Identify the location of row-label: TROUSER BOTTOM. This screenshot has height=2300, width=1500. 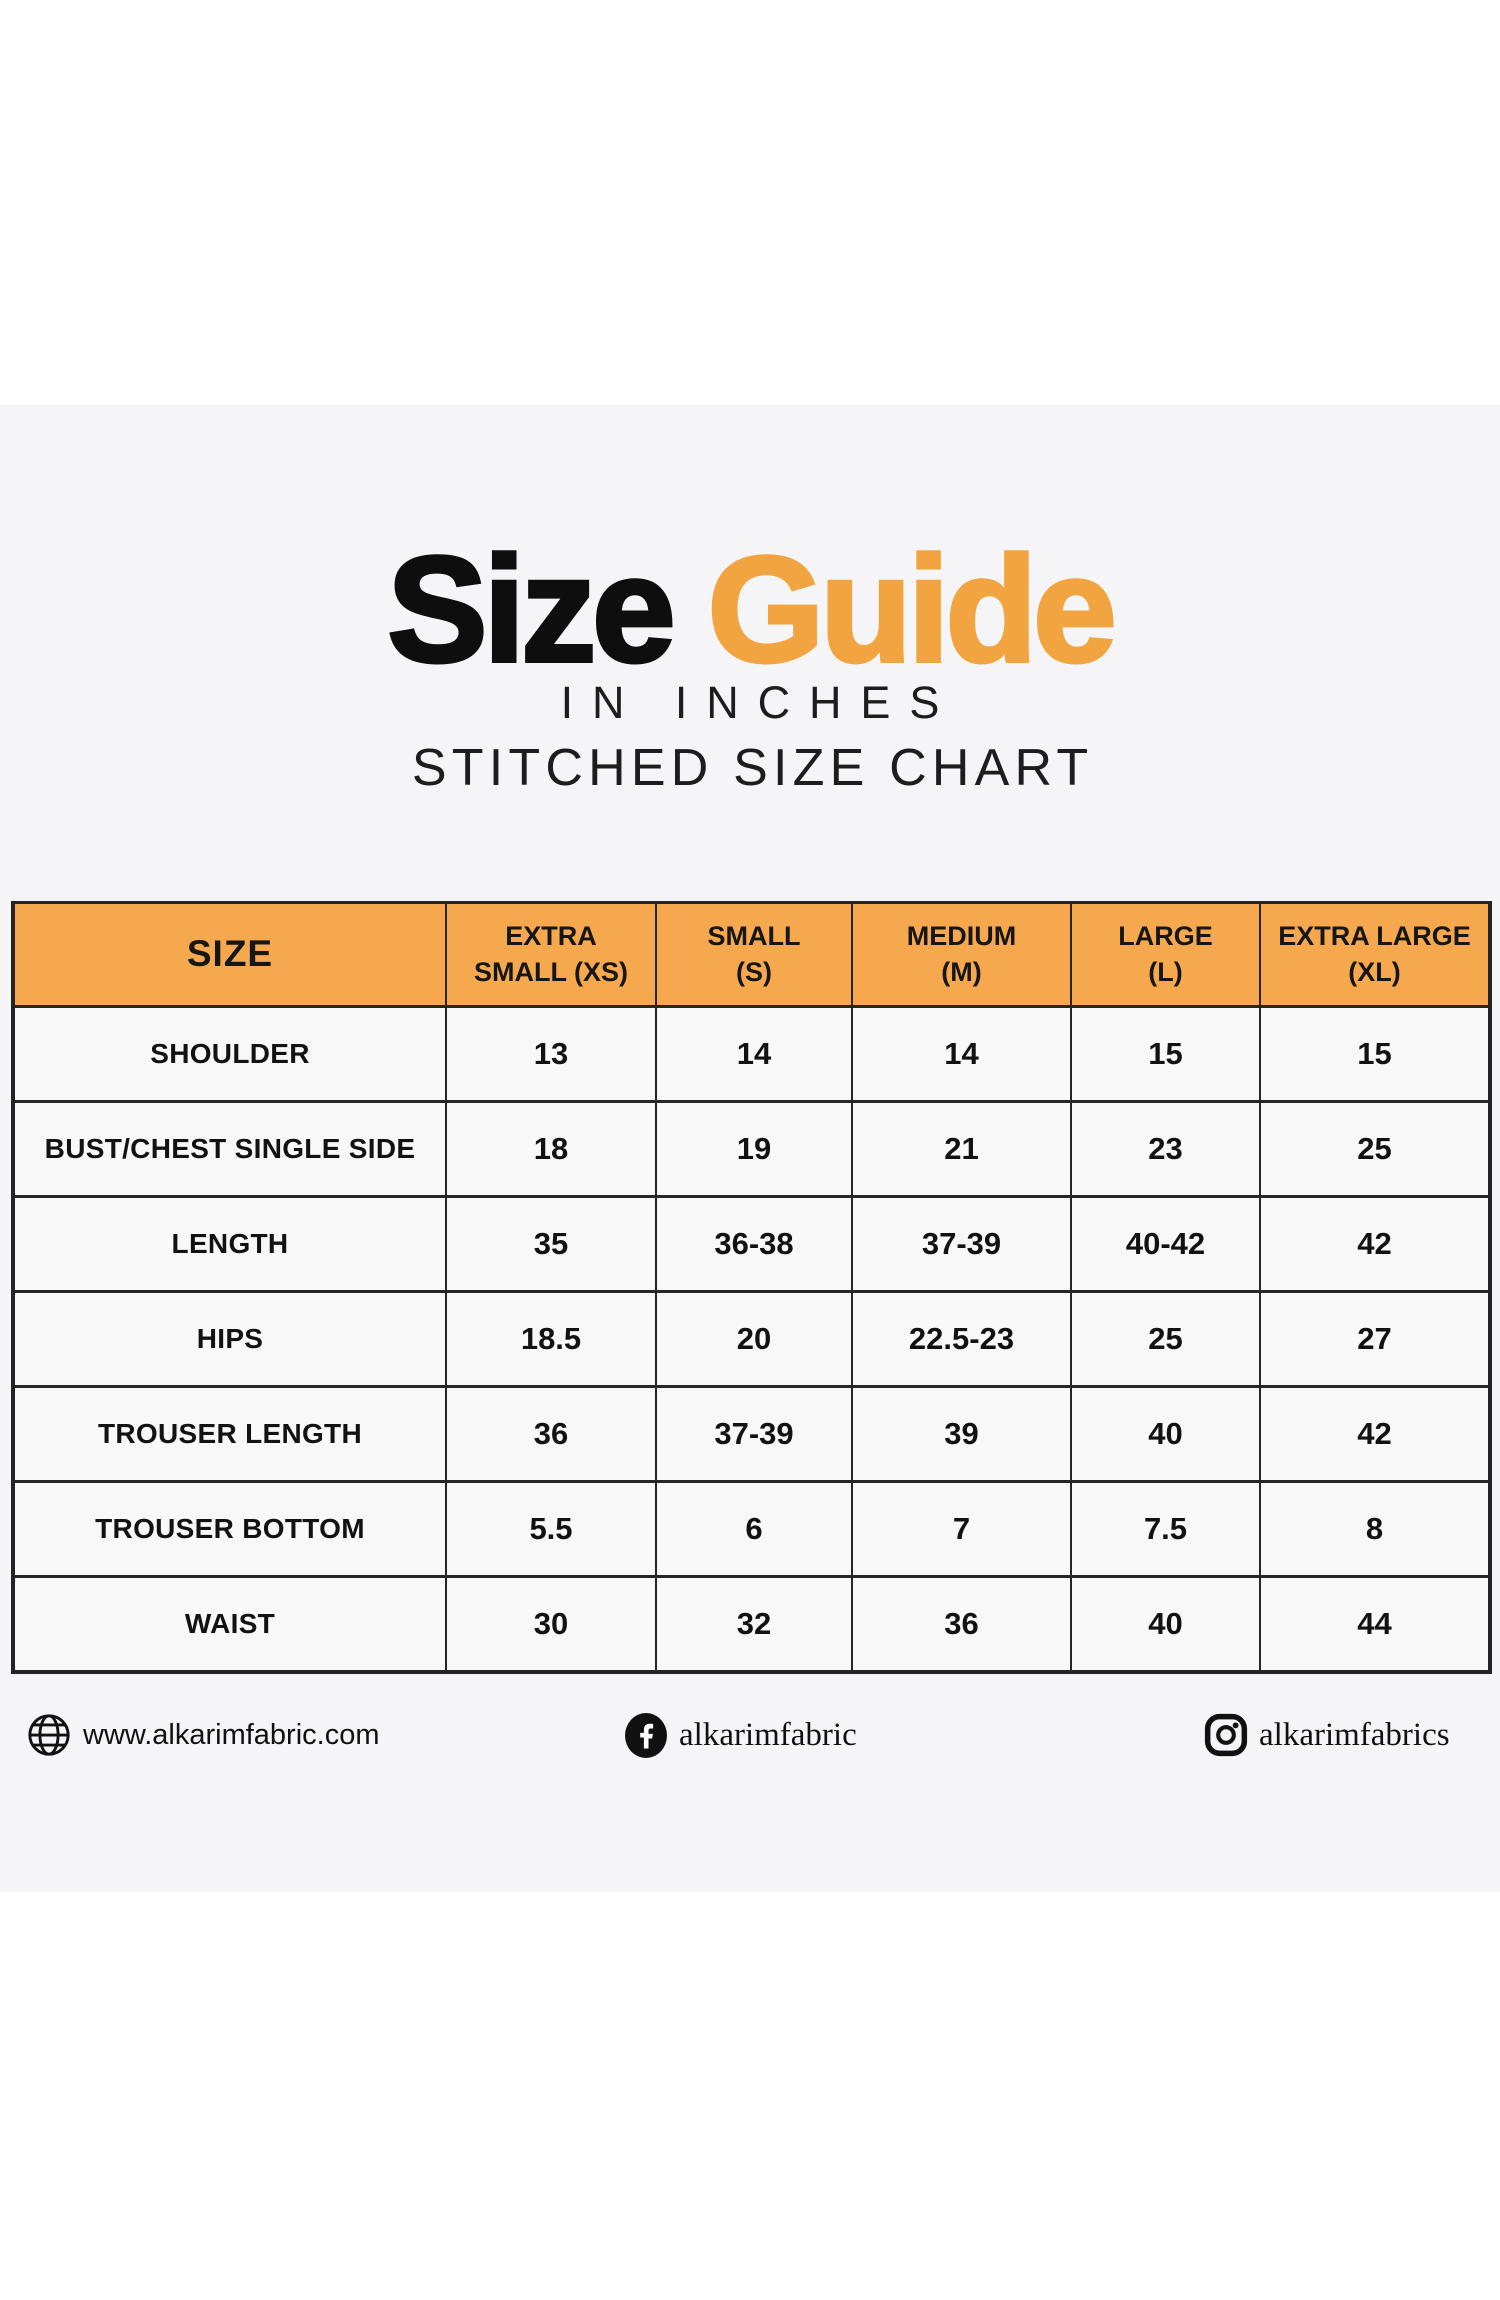
(229, 1529).